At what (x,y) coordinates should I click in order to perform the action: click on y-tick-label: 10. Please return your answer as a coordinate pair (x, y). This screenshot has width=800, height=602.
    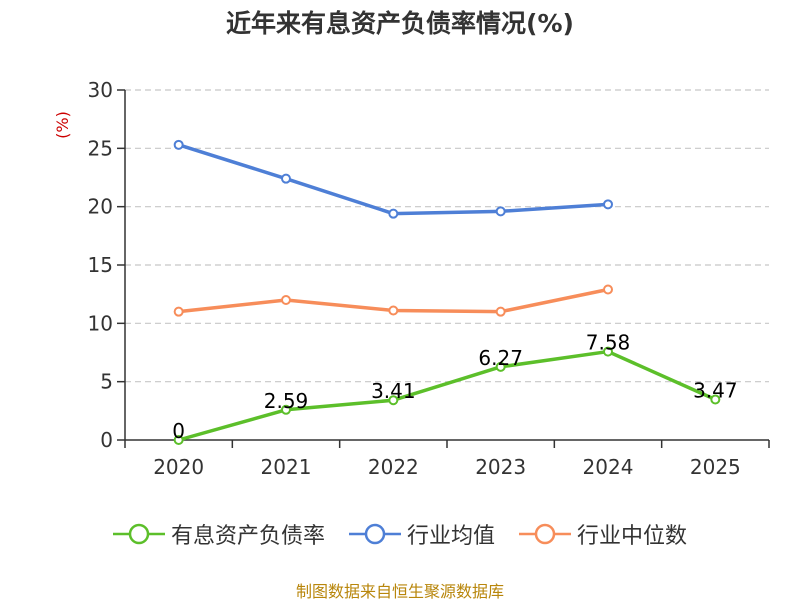
    Looking at the image, I should click on (100, 323).